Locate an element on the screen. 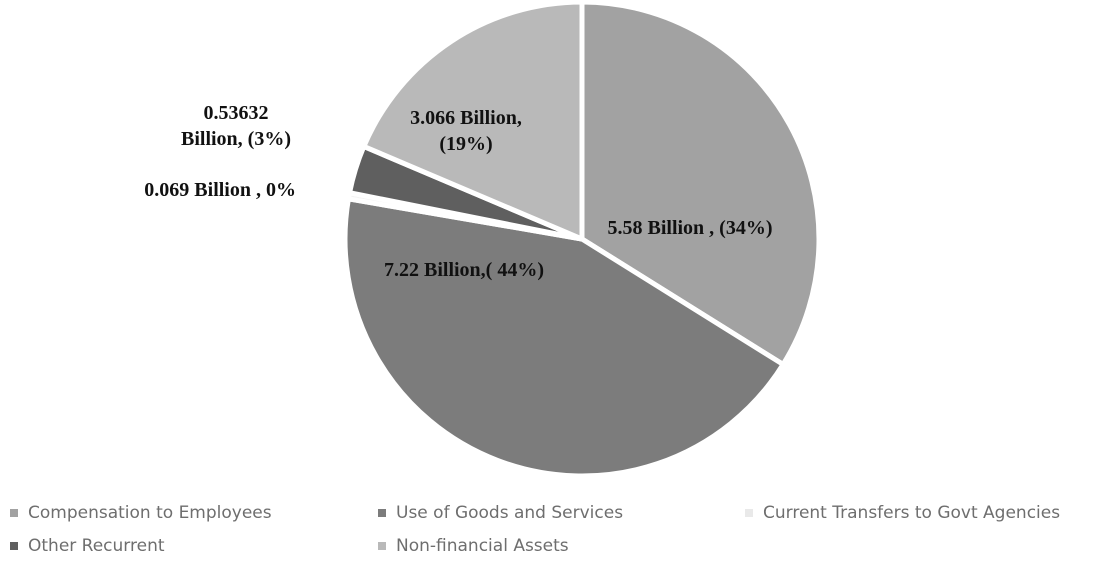  data-label-compensation: 5.58 Billion , (34%) is located at coordinates (689, 228).